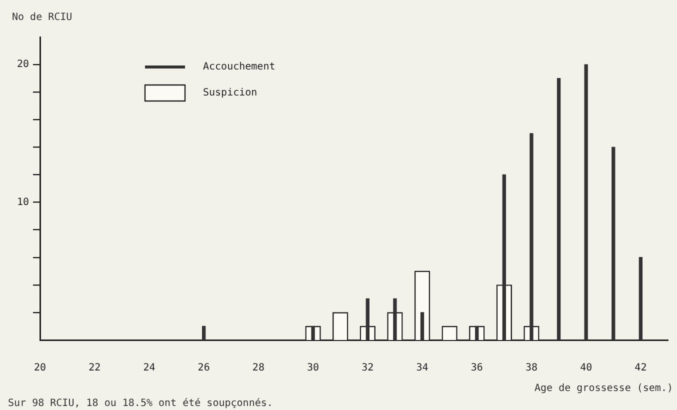 This screenshot has width=677, height=410. What do you see at coordinates (42, 17) in the screenshot?
I see `y-axis-title: No de RCIU` at bounding box center [42, 17].